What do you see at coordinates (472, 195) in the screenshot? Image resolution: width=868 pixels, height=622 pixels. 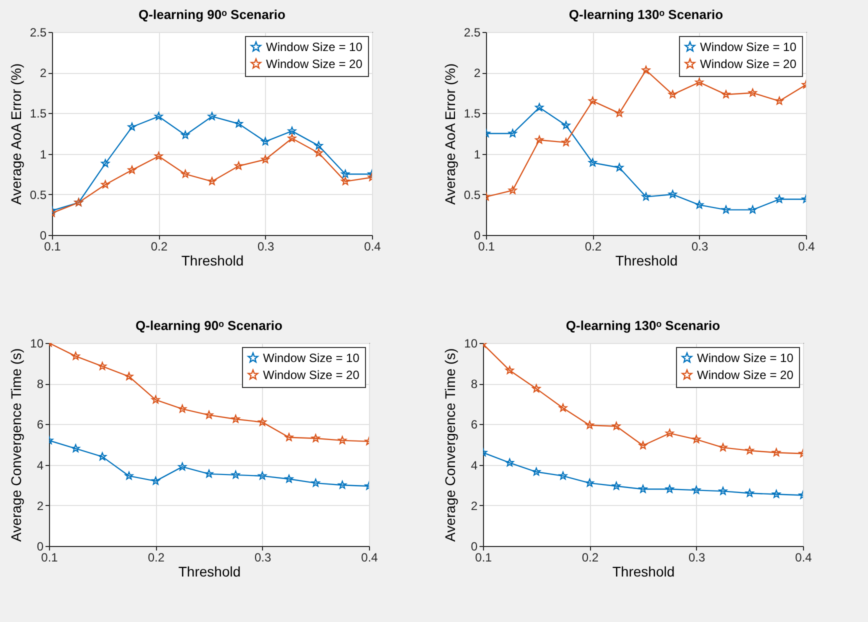 I see `y-tick-label: 0.5` at bounding box center [472, 195].